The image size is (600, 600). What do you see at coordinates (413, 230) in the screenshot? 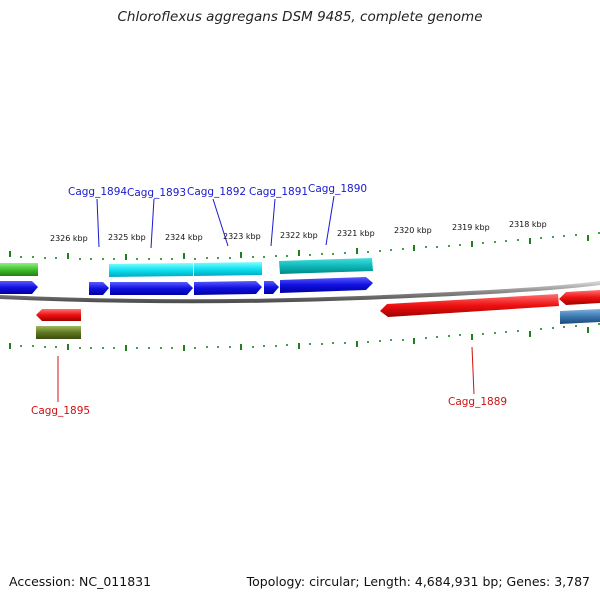
I see `scale-label: 2320 kbp` at bounding box center [413, 230].